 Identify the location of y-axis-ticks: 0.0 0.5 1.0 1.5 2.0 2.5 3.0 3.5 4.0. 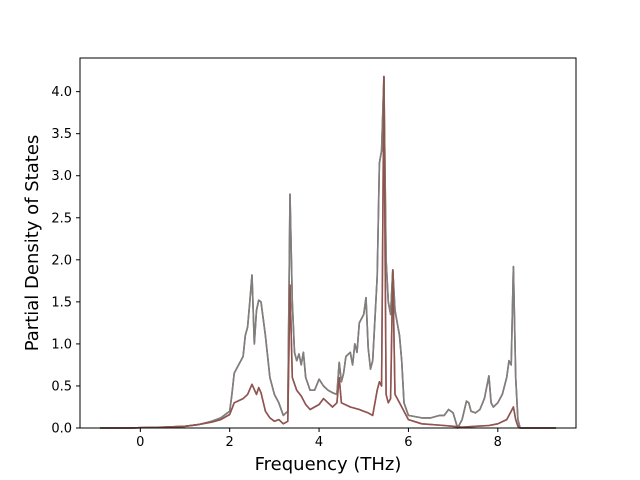
(65, 261).